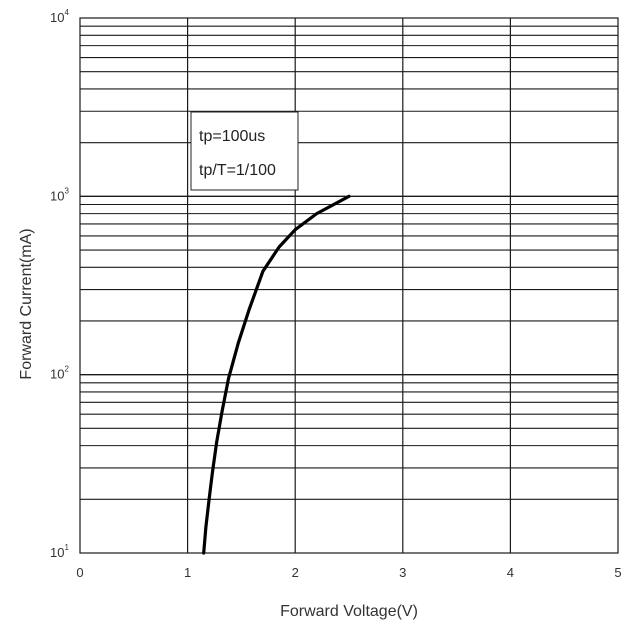  What do you see at coordinates (59, 284) in the screenshot?
I see `y-tick-labels: 10¹ 10² 10³ 10⁴` at bounding box center [59, 284].